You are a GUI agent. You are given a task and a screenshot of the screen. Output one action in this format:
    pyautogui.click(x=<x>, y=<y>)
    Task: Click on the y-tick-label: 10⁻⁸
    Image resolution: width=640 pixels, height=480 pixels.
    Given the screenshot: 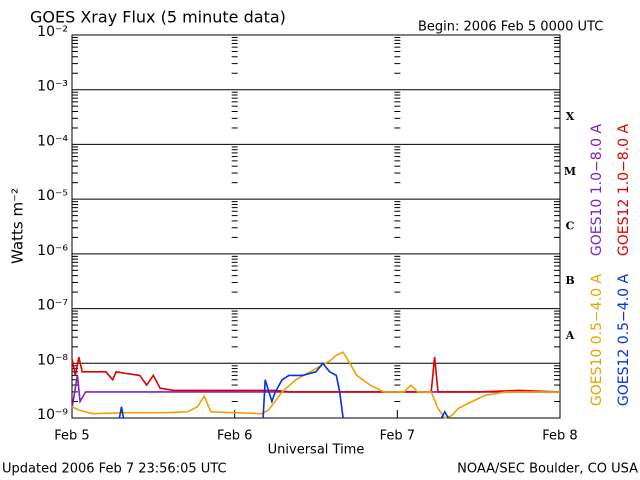 What is the action you would take?
    pyautogui.click(x=52, y=360)
    